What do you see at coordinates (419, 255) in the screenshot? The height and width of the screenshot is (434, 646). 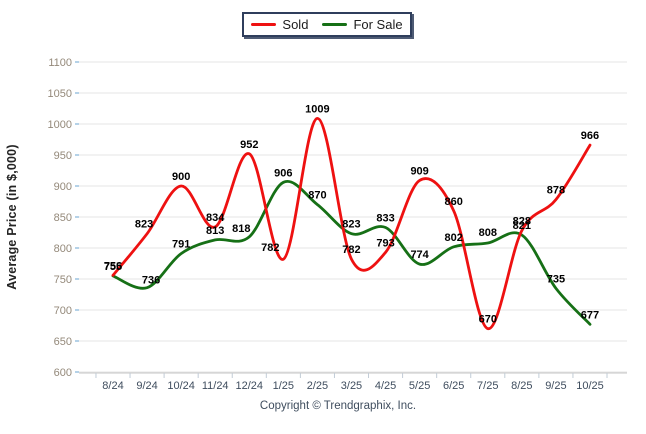 I see `for-sale-data-label: 774` at bounding box center [419, 255].